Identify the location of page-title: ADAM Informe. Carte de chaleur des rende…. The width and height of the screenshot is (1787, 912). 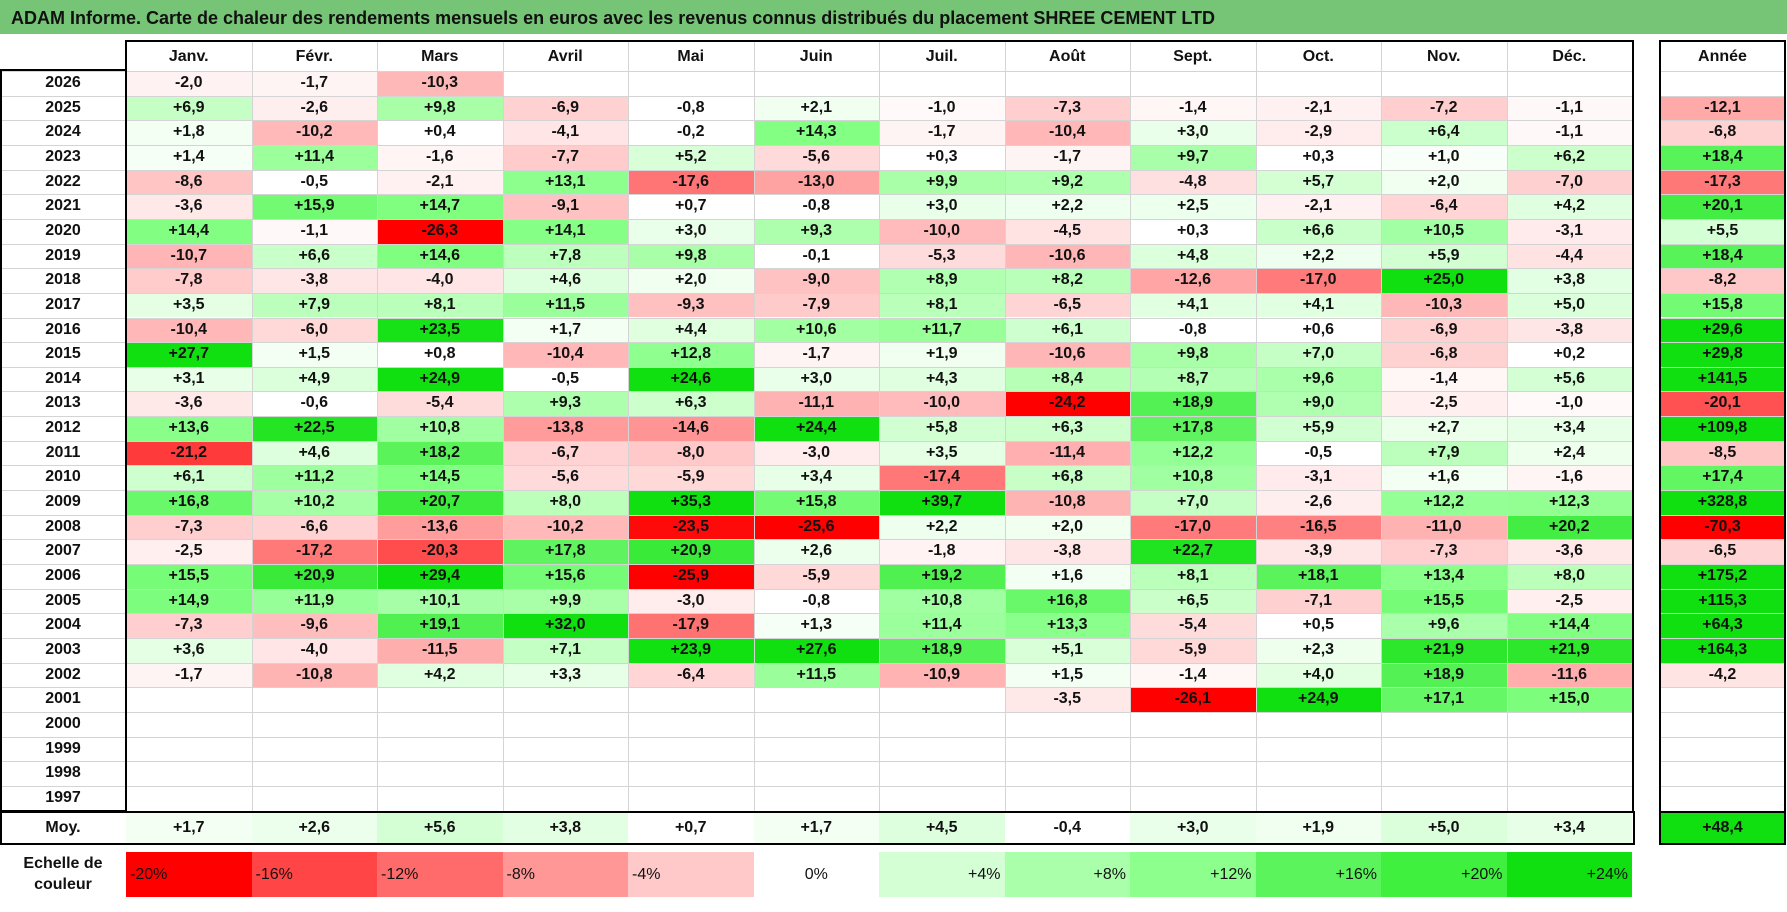
(893, 17).